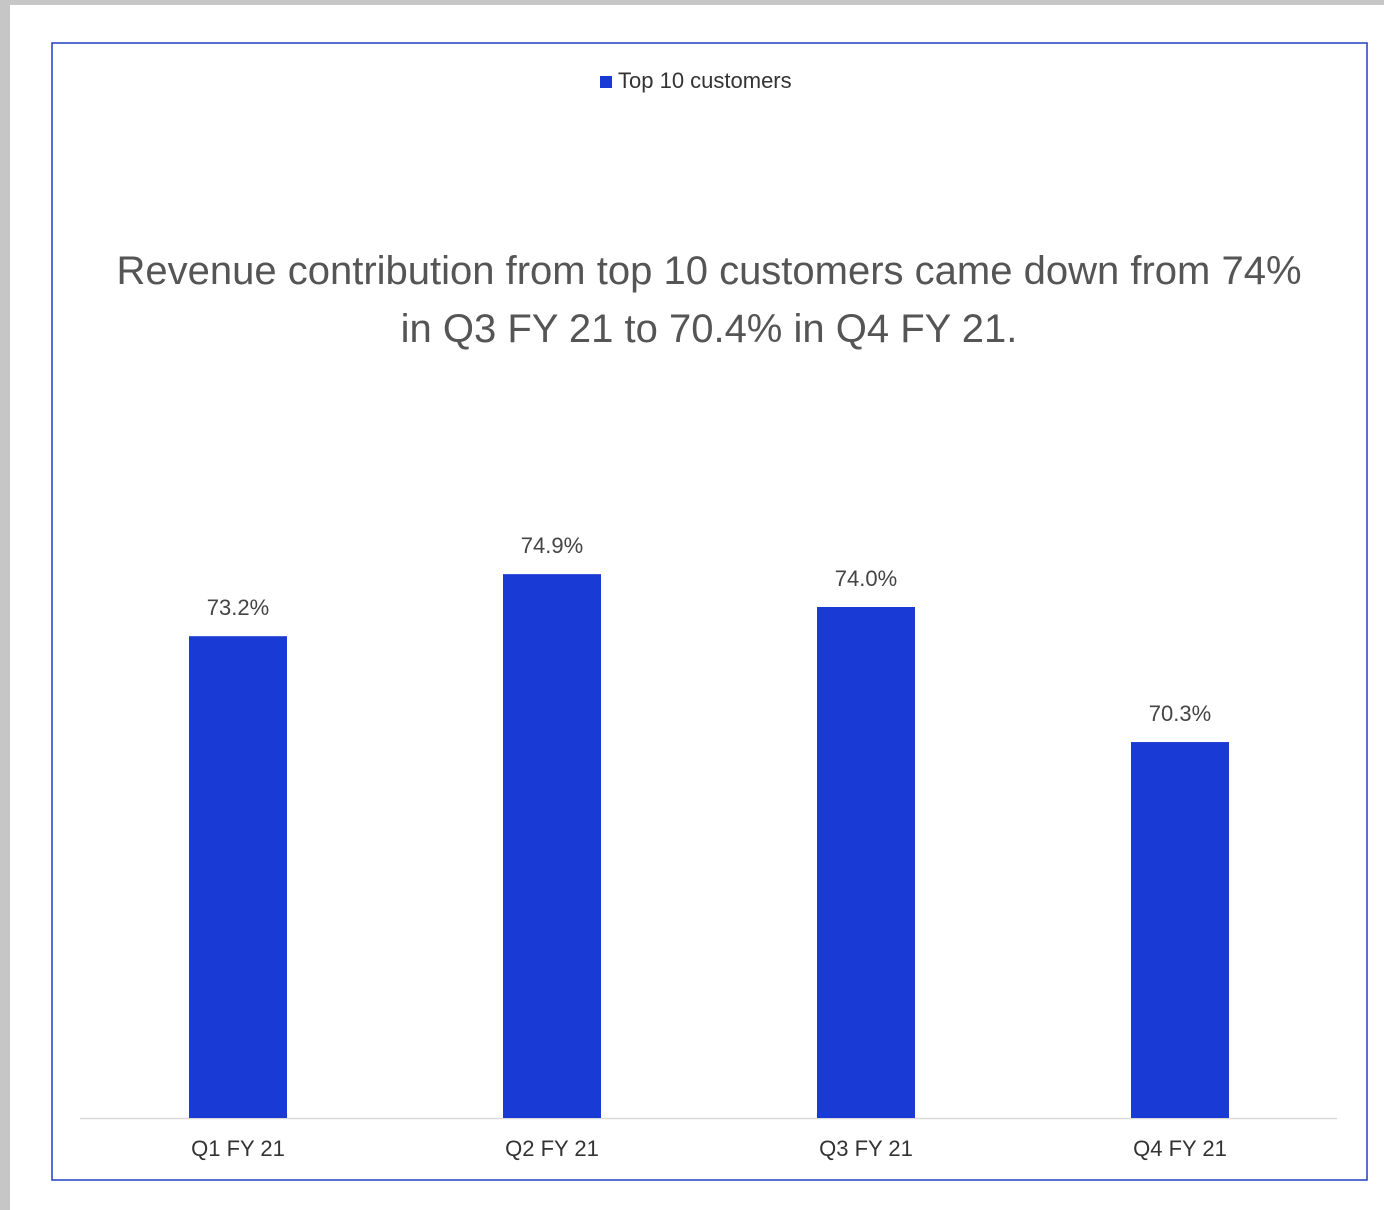 Image resolution: width=1384 pixels, height=1210 pixels. What do you see at coordinates (552, 1148) in the screenshot?
I see `x-tick-label: Q2 FY 21` at bounding box center [552, 1148].